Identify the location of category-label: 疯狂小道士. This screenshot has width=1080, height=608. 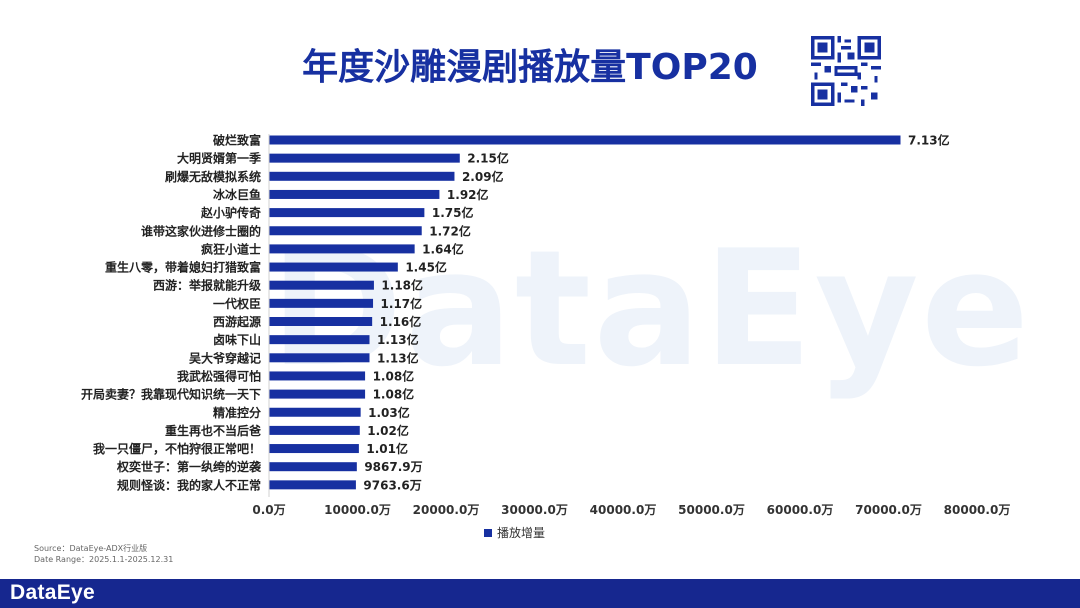
(231, 248).